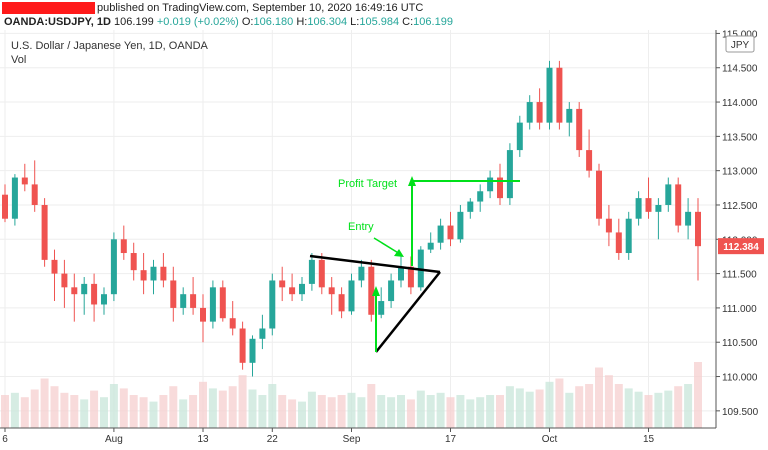 The height and width of the screenshot is (450, 768). I want to click on time-tick-label: 17, so click(451, 439).